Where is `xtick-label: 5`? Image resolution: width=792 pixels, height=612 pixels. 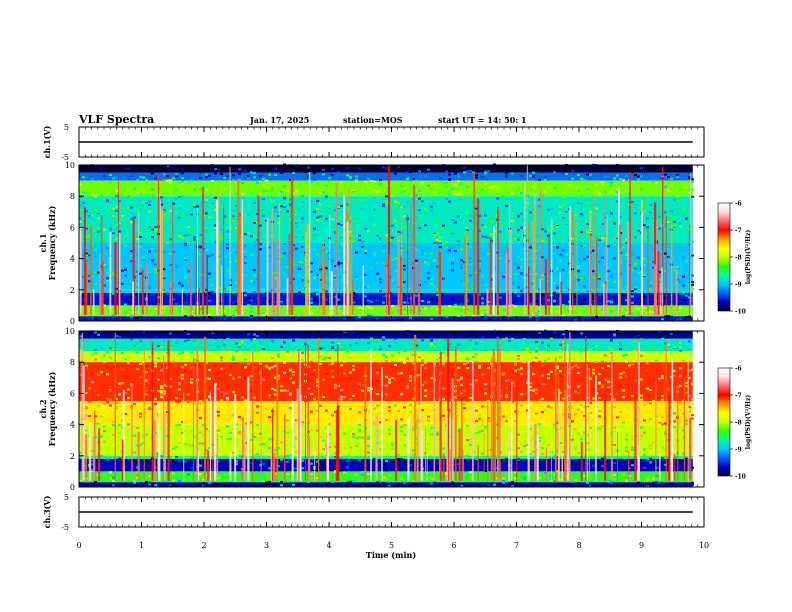 xtick-label: 5 is located at coordinates (391, 545).